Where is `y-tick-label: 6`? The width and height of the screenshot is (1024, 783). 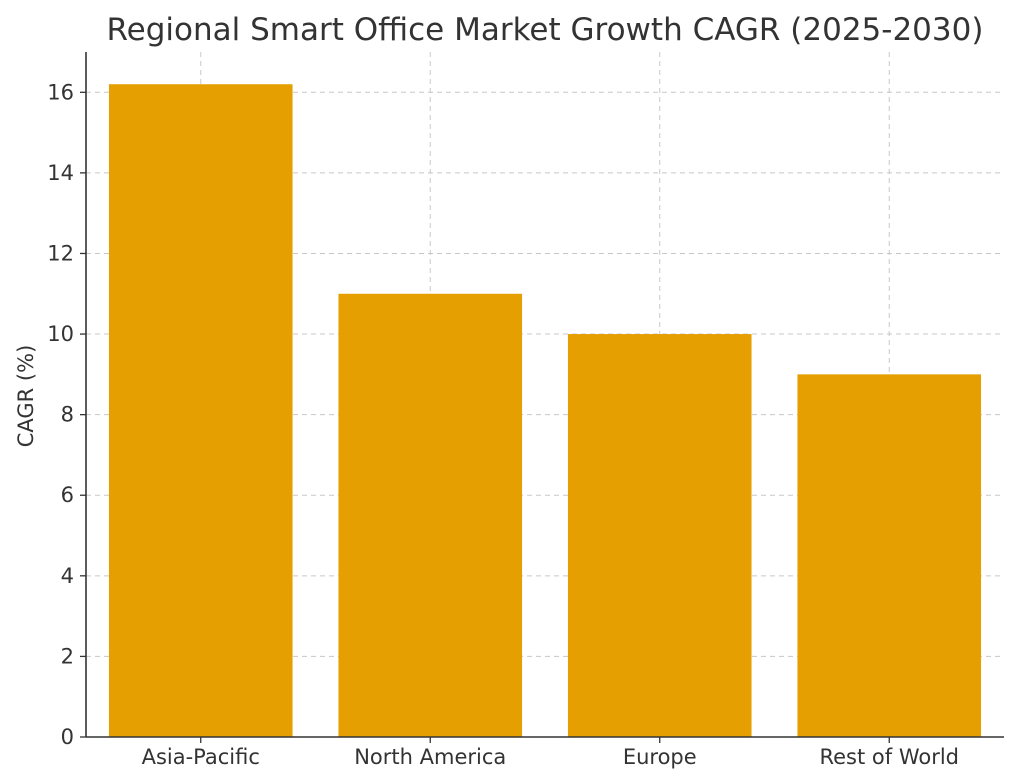
y-tick-label: 6 is located at coordinates (67, 495).